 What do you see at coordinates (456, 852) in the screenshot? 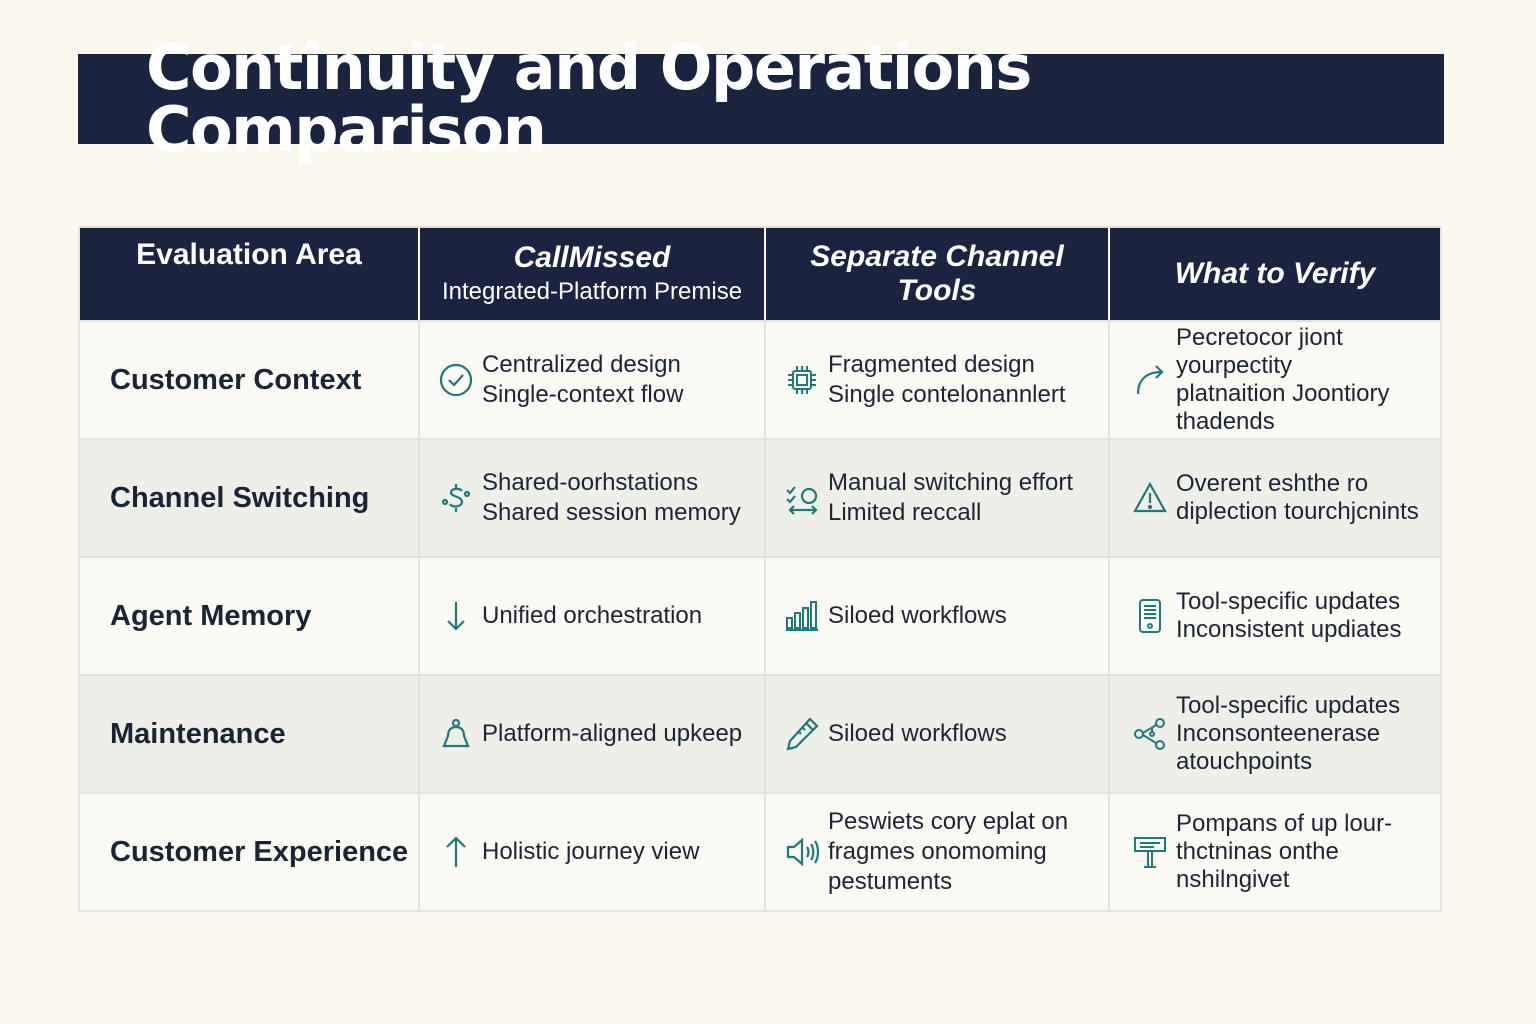
I see `arrow-up-icon` at bounding box center [456, 852].